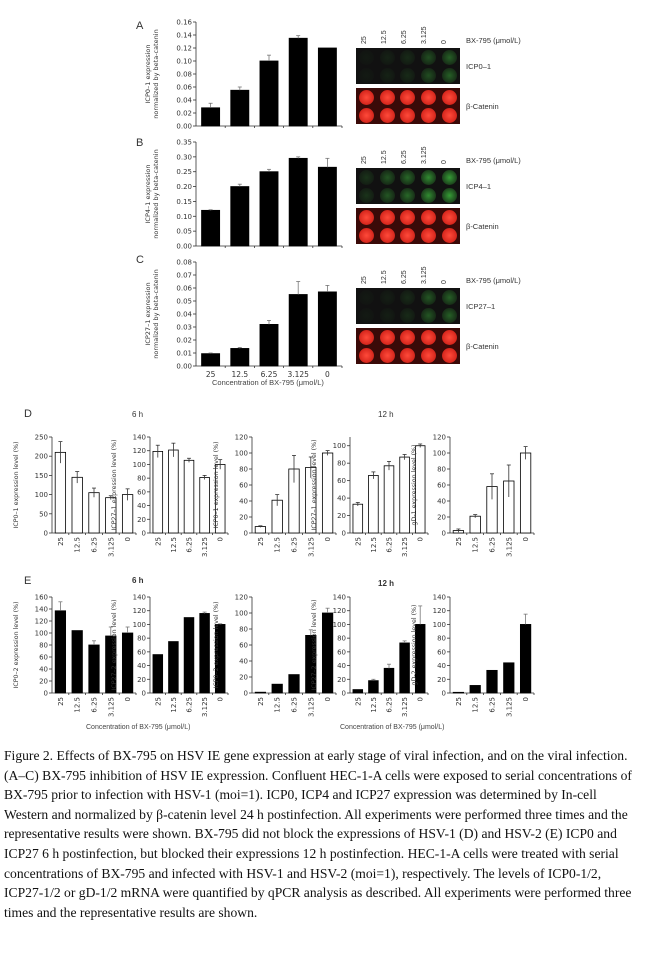 The image size is (646, 960). What do you see at coordinates (184, 247) in the screenshot?
I see `y-tick-label: 0.00` at bounding box center [184, 247].